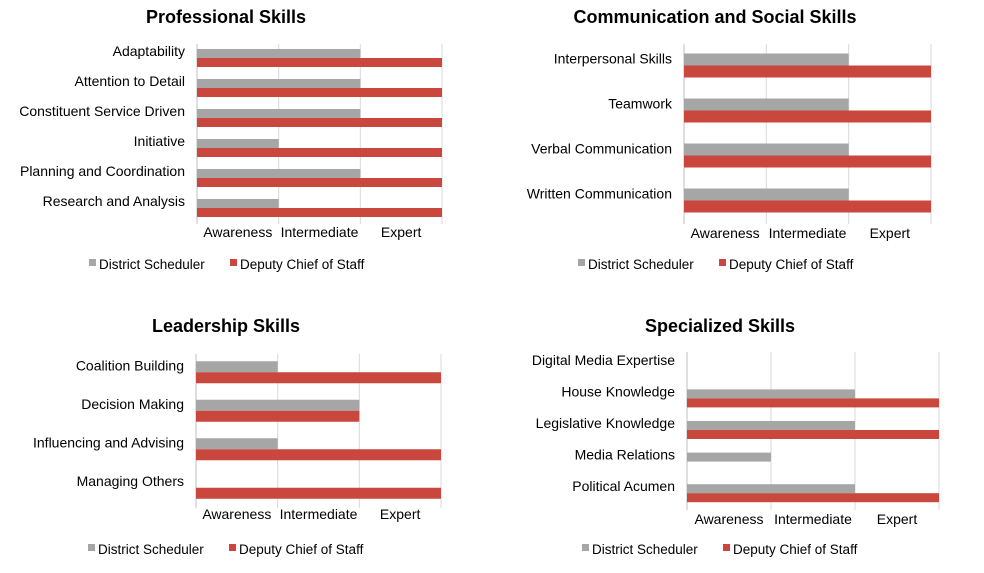  I want to click on professional-skills-category-label: Research and Analysis, so click(114, 201).